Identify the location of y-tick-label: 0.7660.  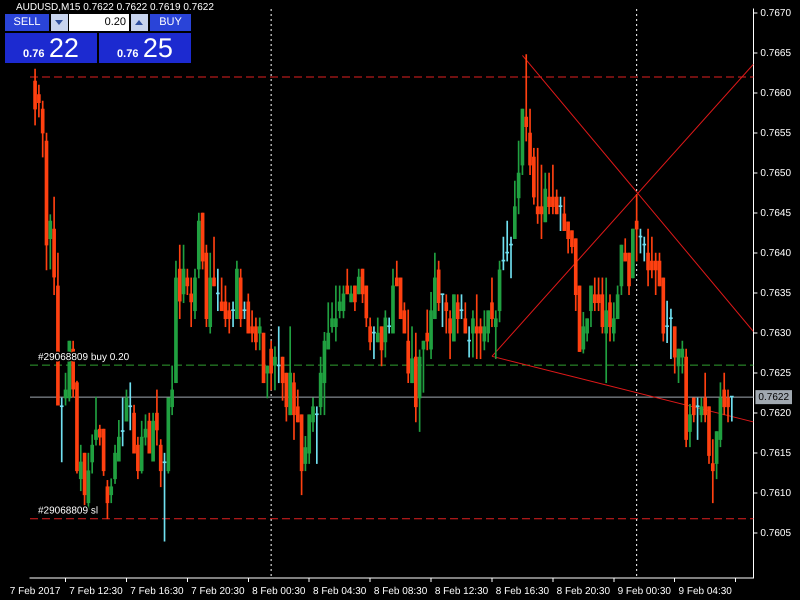
(776, 93).